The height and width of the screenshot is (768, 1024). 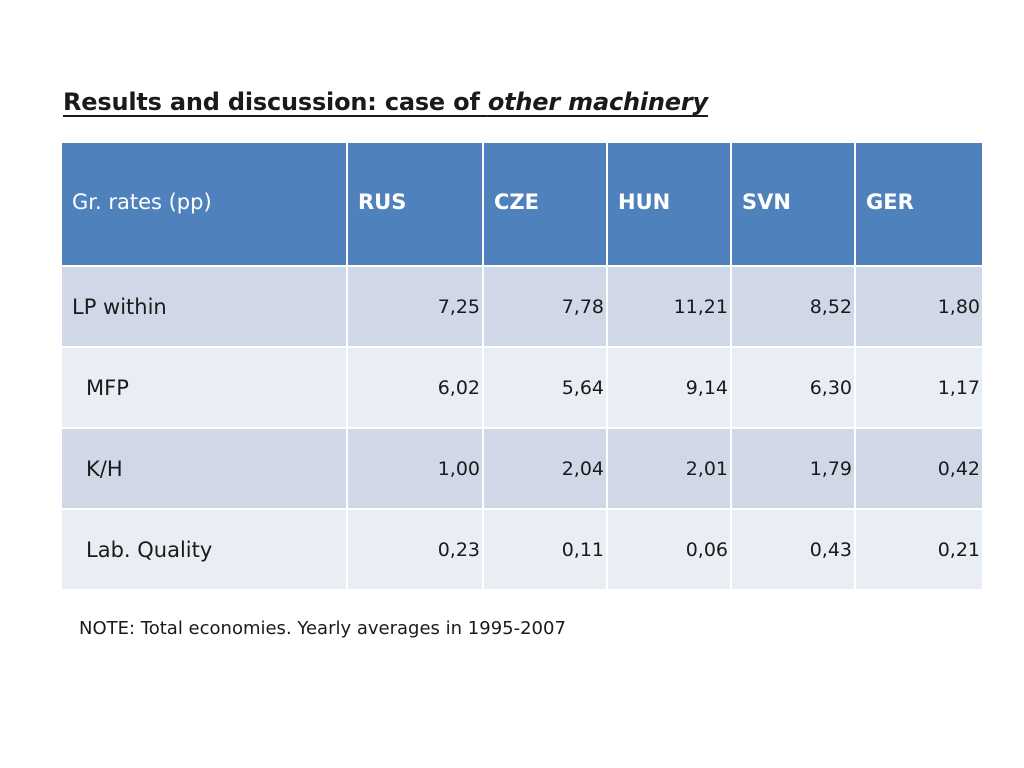 I want to click on row-label-lp-within: LP within, so click(x=204, y=306).